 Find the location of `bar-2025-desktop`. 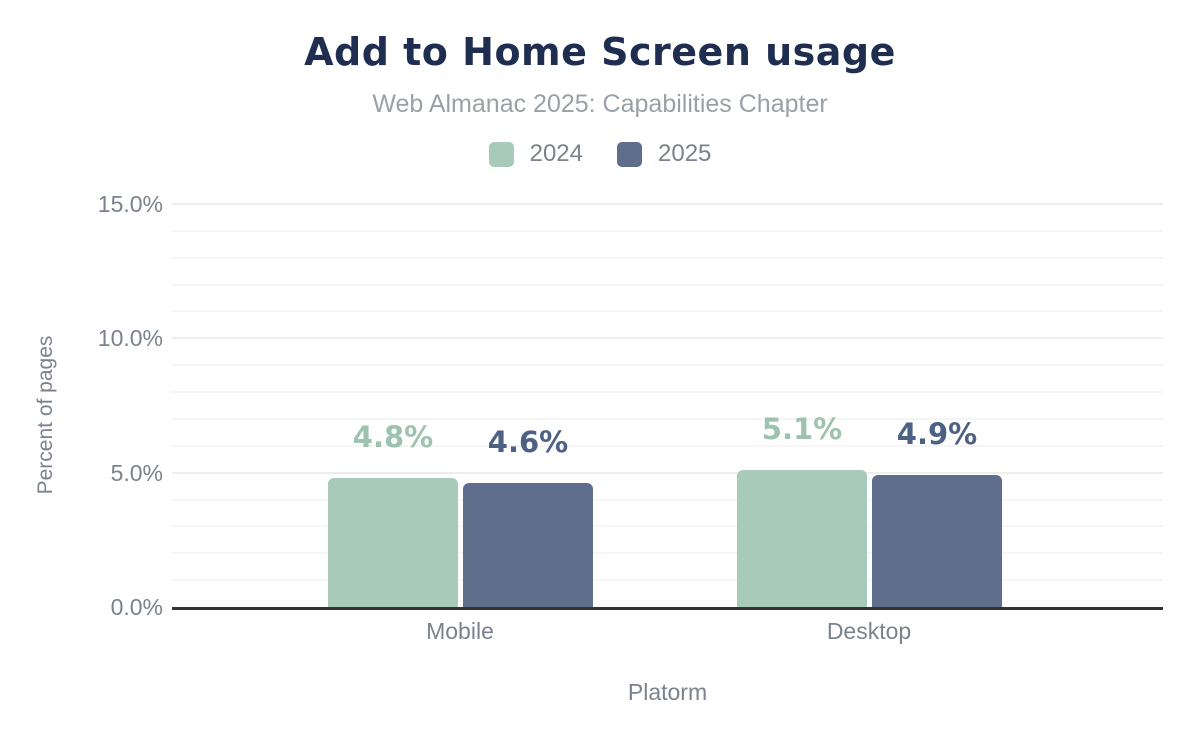

bar-2025-desktop is located at coordinates (937, 541).